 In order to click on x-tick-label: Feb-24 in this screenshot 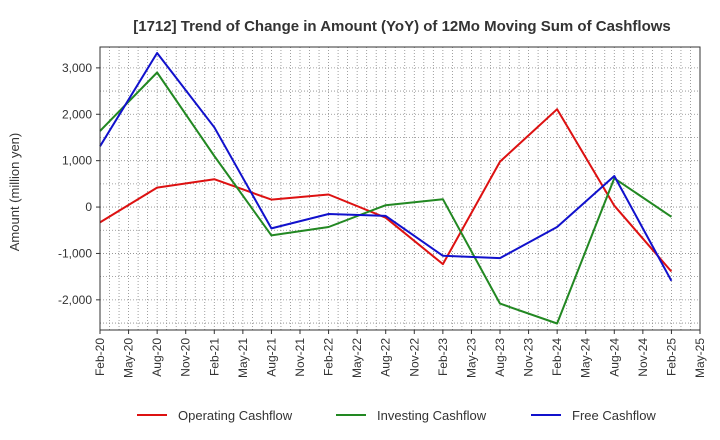, I will do `click(557, 357)`.